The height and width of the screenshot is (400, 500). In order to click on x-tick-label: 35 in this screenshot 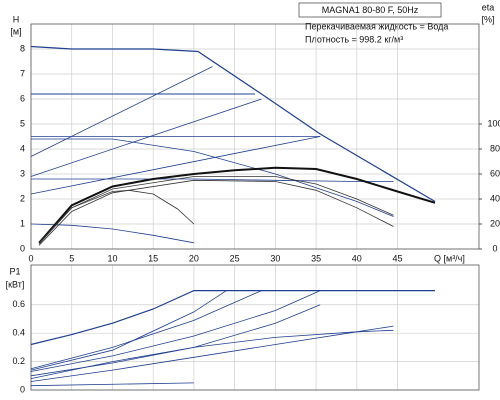, I will do `click(316, 258)`.